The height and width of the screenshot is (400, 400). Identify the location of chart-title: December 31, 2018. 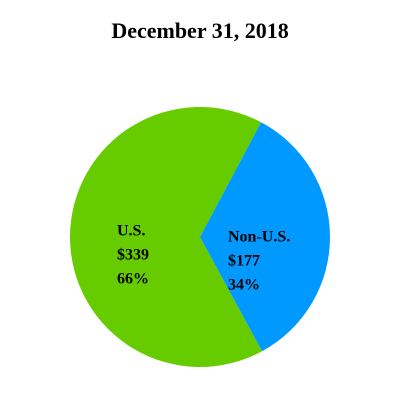
(199, 30).